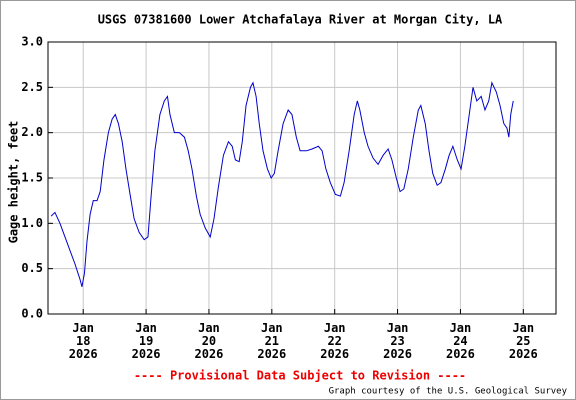 The height and width of the screenshot is (400, 576). I want to click on y-tick-label: 1.0, so click(32, 223).